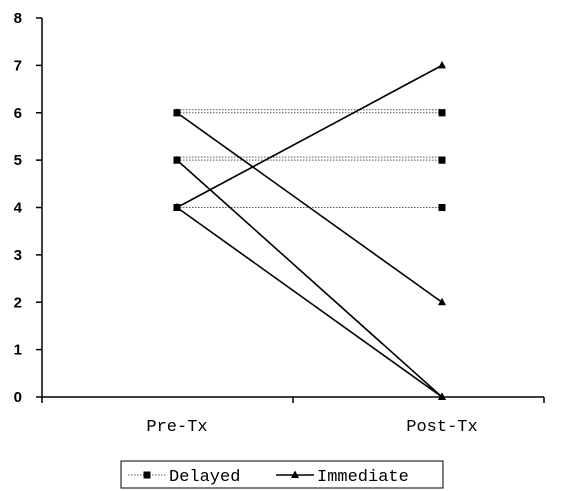 The height and width of the screenshot is (491, 564). What do you see at coordinates (18, 65) in the screenshot?
I see `y-tick-label: 7` at bounding box center [18, 65].